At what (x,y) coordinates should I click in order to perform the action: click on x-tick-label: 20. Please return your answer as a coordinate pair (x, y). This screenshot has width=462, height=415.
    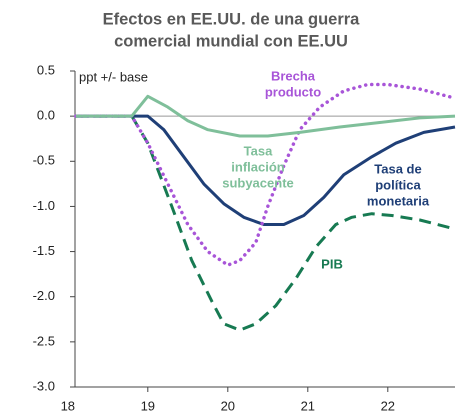
    Looking at the image, I should click on (228, 405).